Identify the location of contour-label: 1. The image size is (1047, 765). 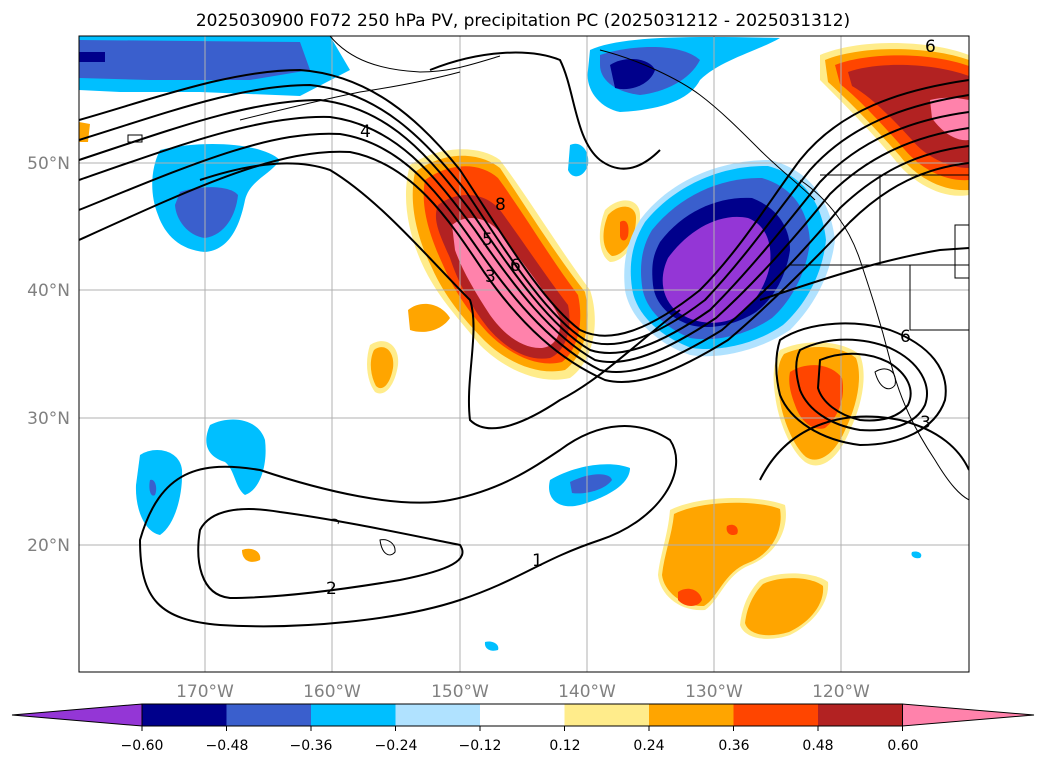
(537, 561).